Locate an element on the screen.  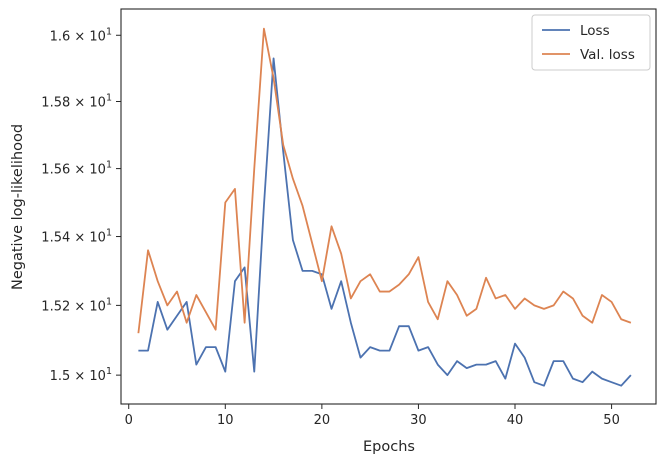
x-tick-label: 0 is located at coordinates (129, 420).